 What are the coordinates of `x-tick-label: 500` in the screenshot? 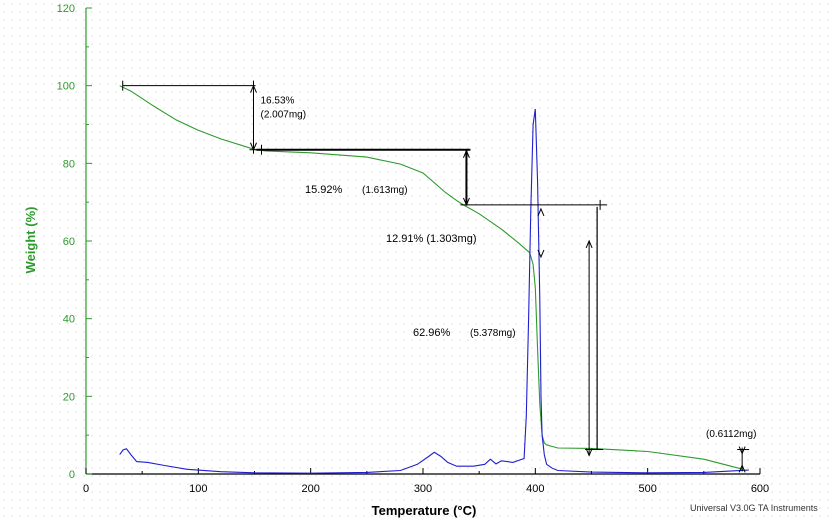 It's located at (647, 489).